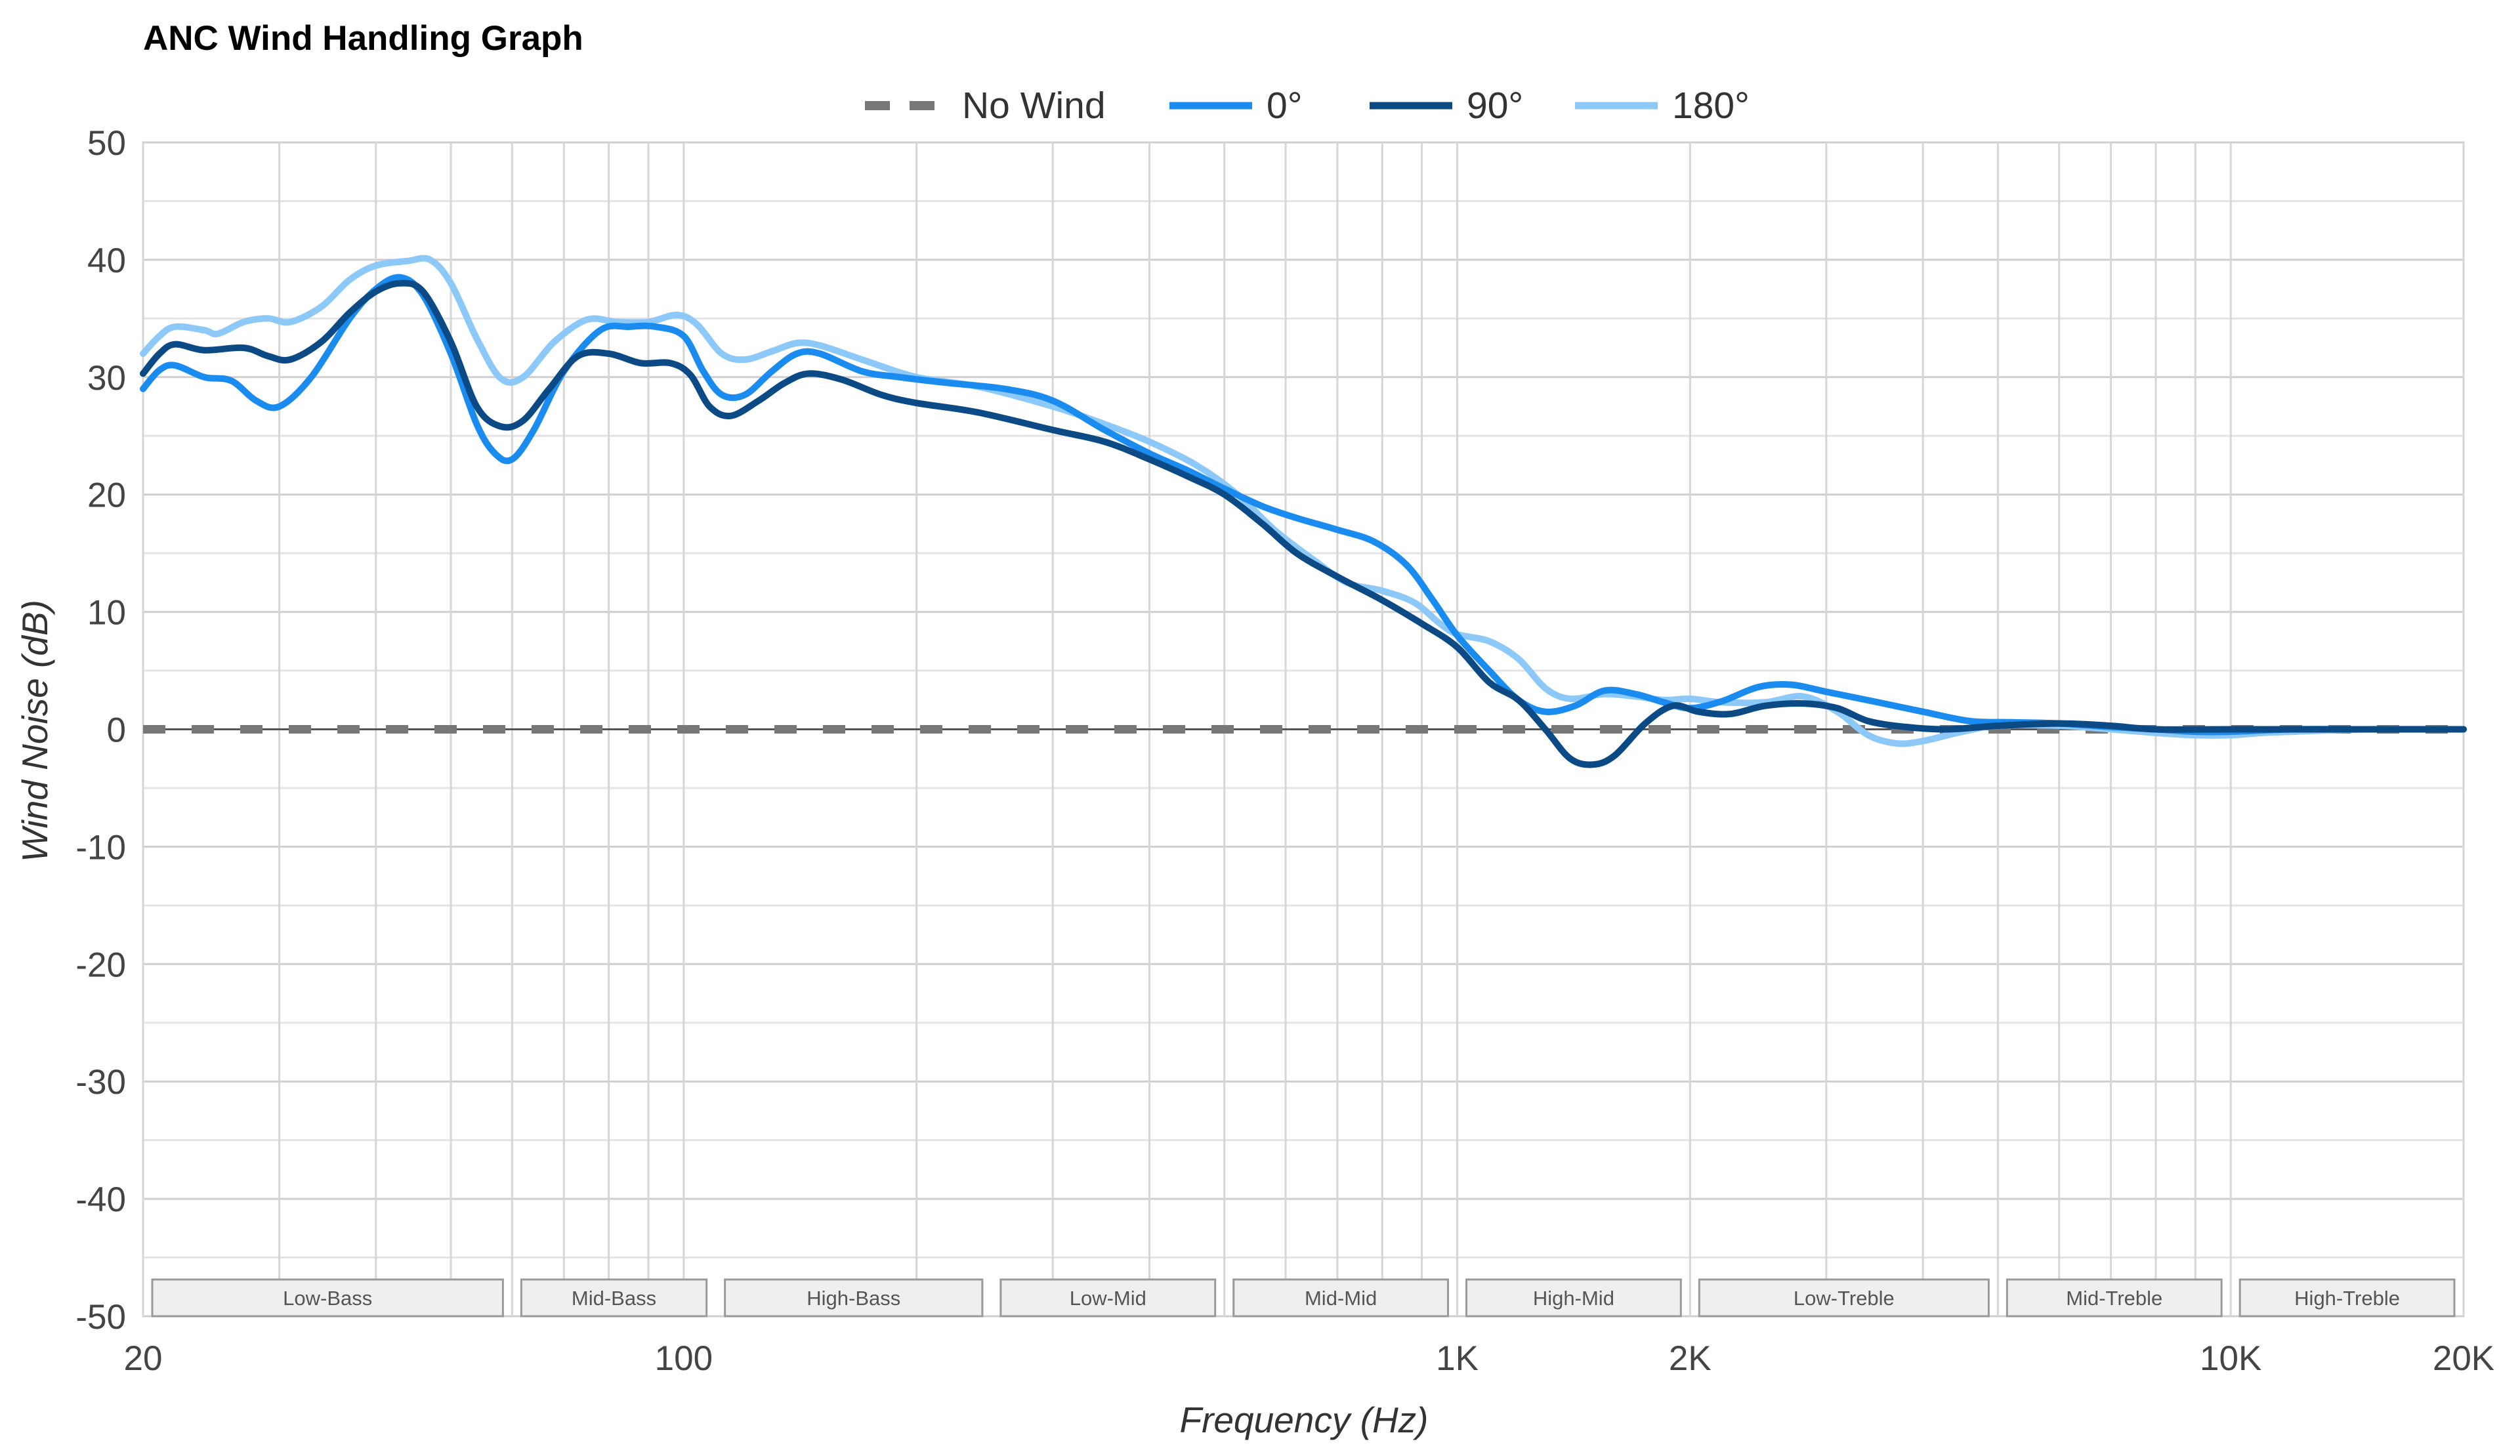 The height and width of the screenshot is (1456, 2520). Describe the element at coordinates (106, 495) in the screenshot. I see `y-tick-label: 20` at that location.